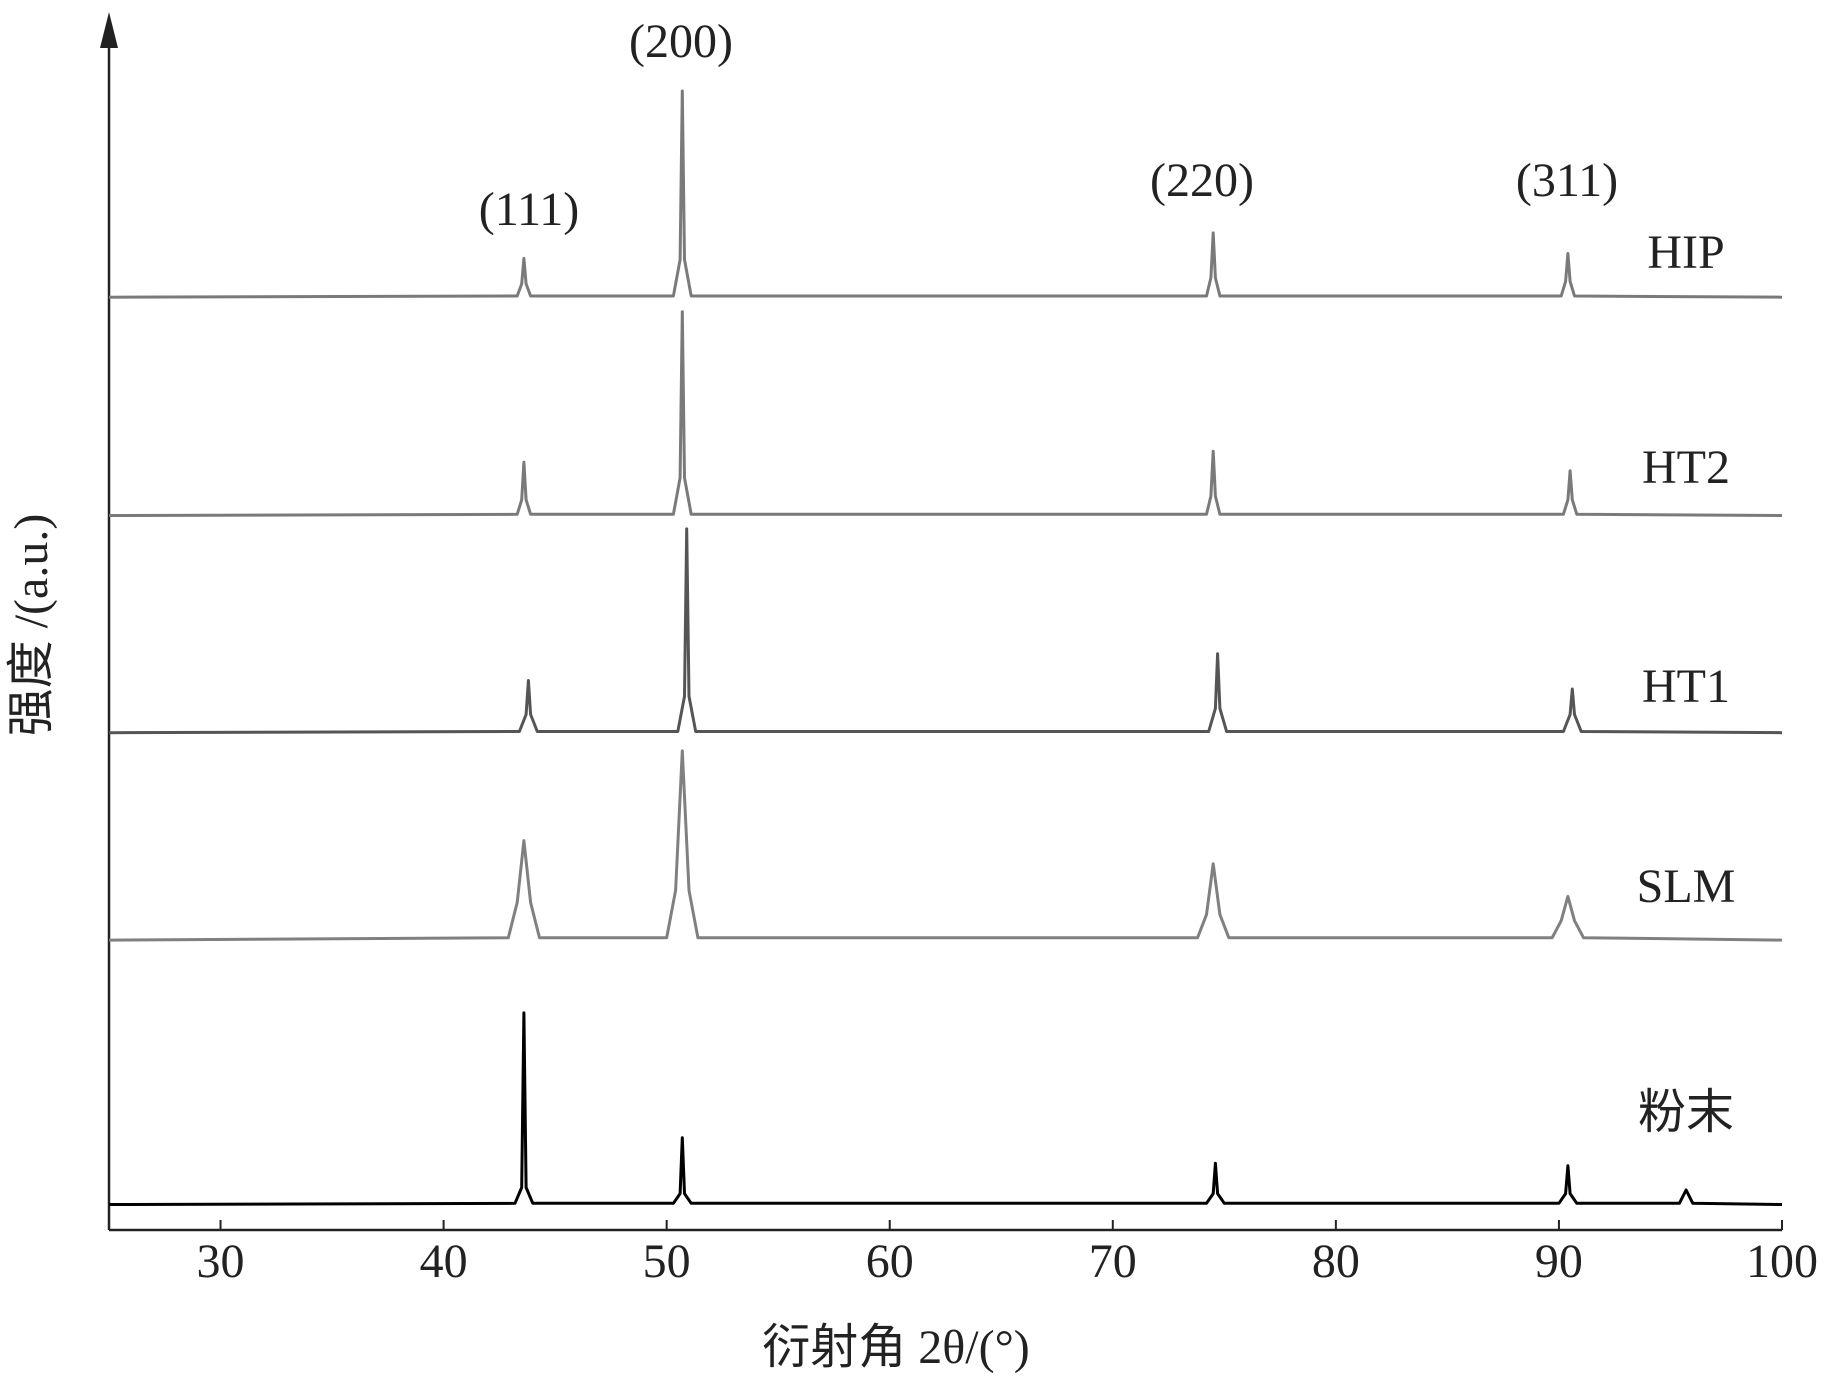  What do you see at coordinates (1202, 180) in the screenshot?
I see `peak-annotation: (220)` at bounding box center [1202, 180].